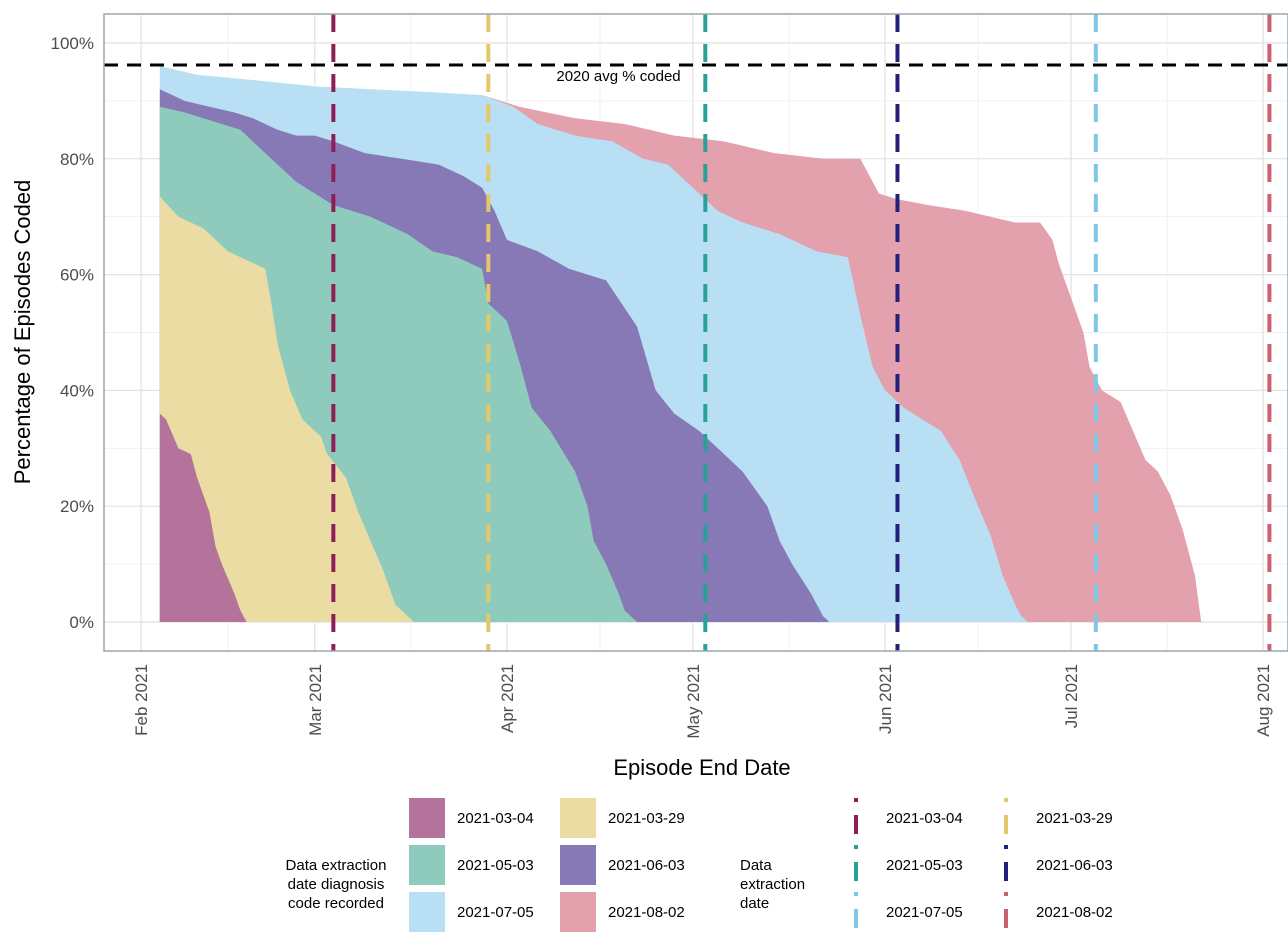 The height and width of the screenshot is (944, 1288). Describe the element at coordinates (693, 701) in the screenshot. I see `x-tick-label: May 2021` at that location.